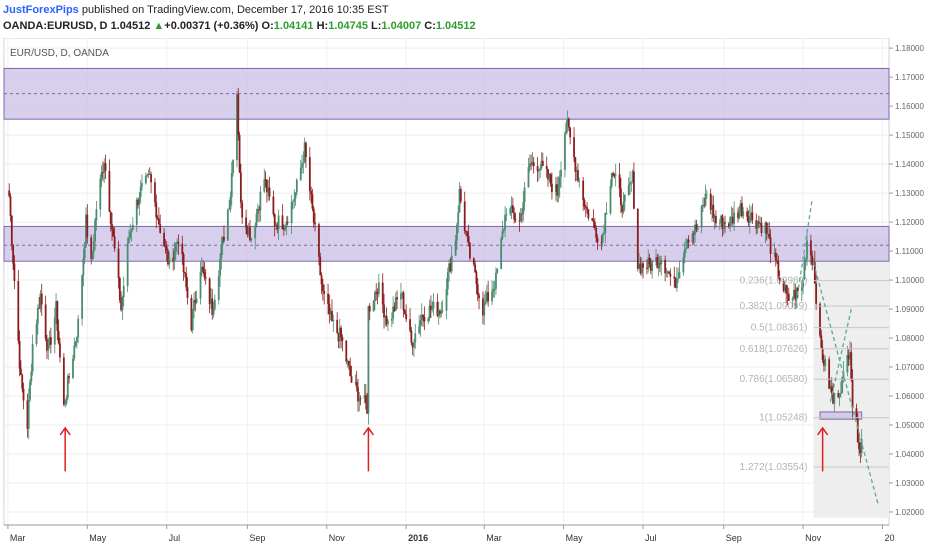 This screenshot has height=550, width=932. What do you see at coordinates (267, 26) in the screenshot?
I see `open-label: O:` at bounding box center [267, 26].